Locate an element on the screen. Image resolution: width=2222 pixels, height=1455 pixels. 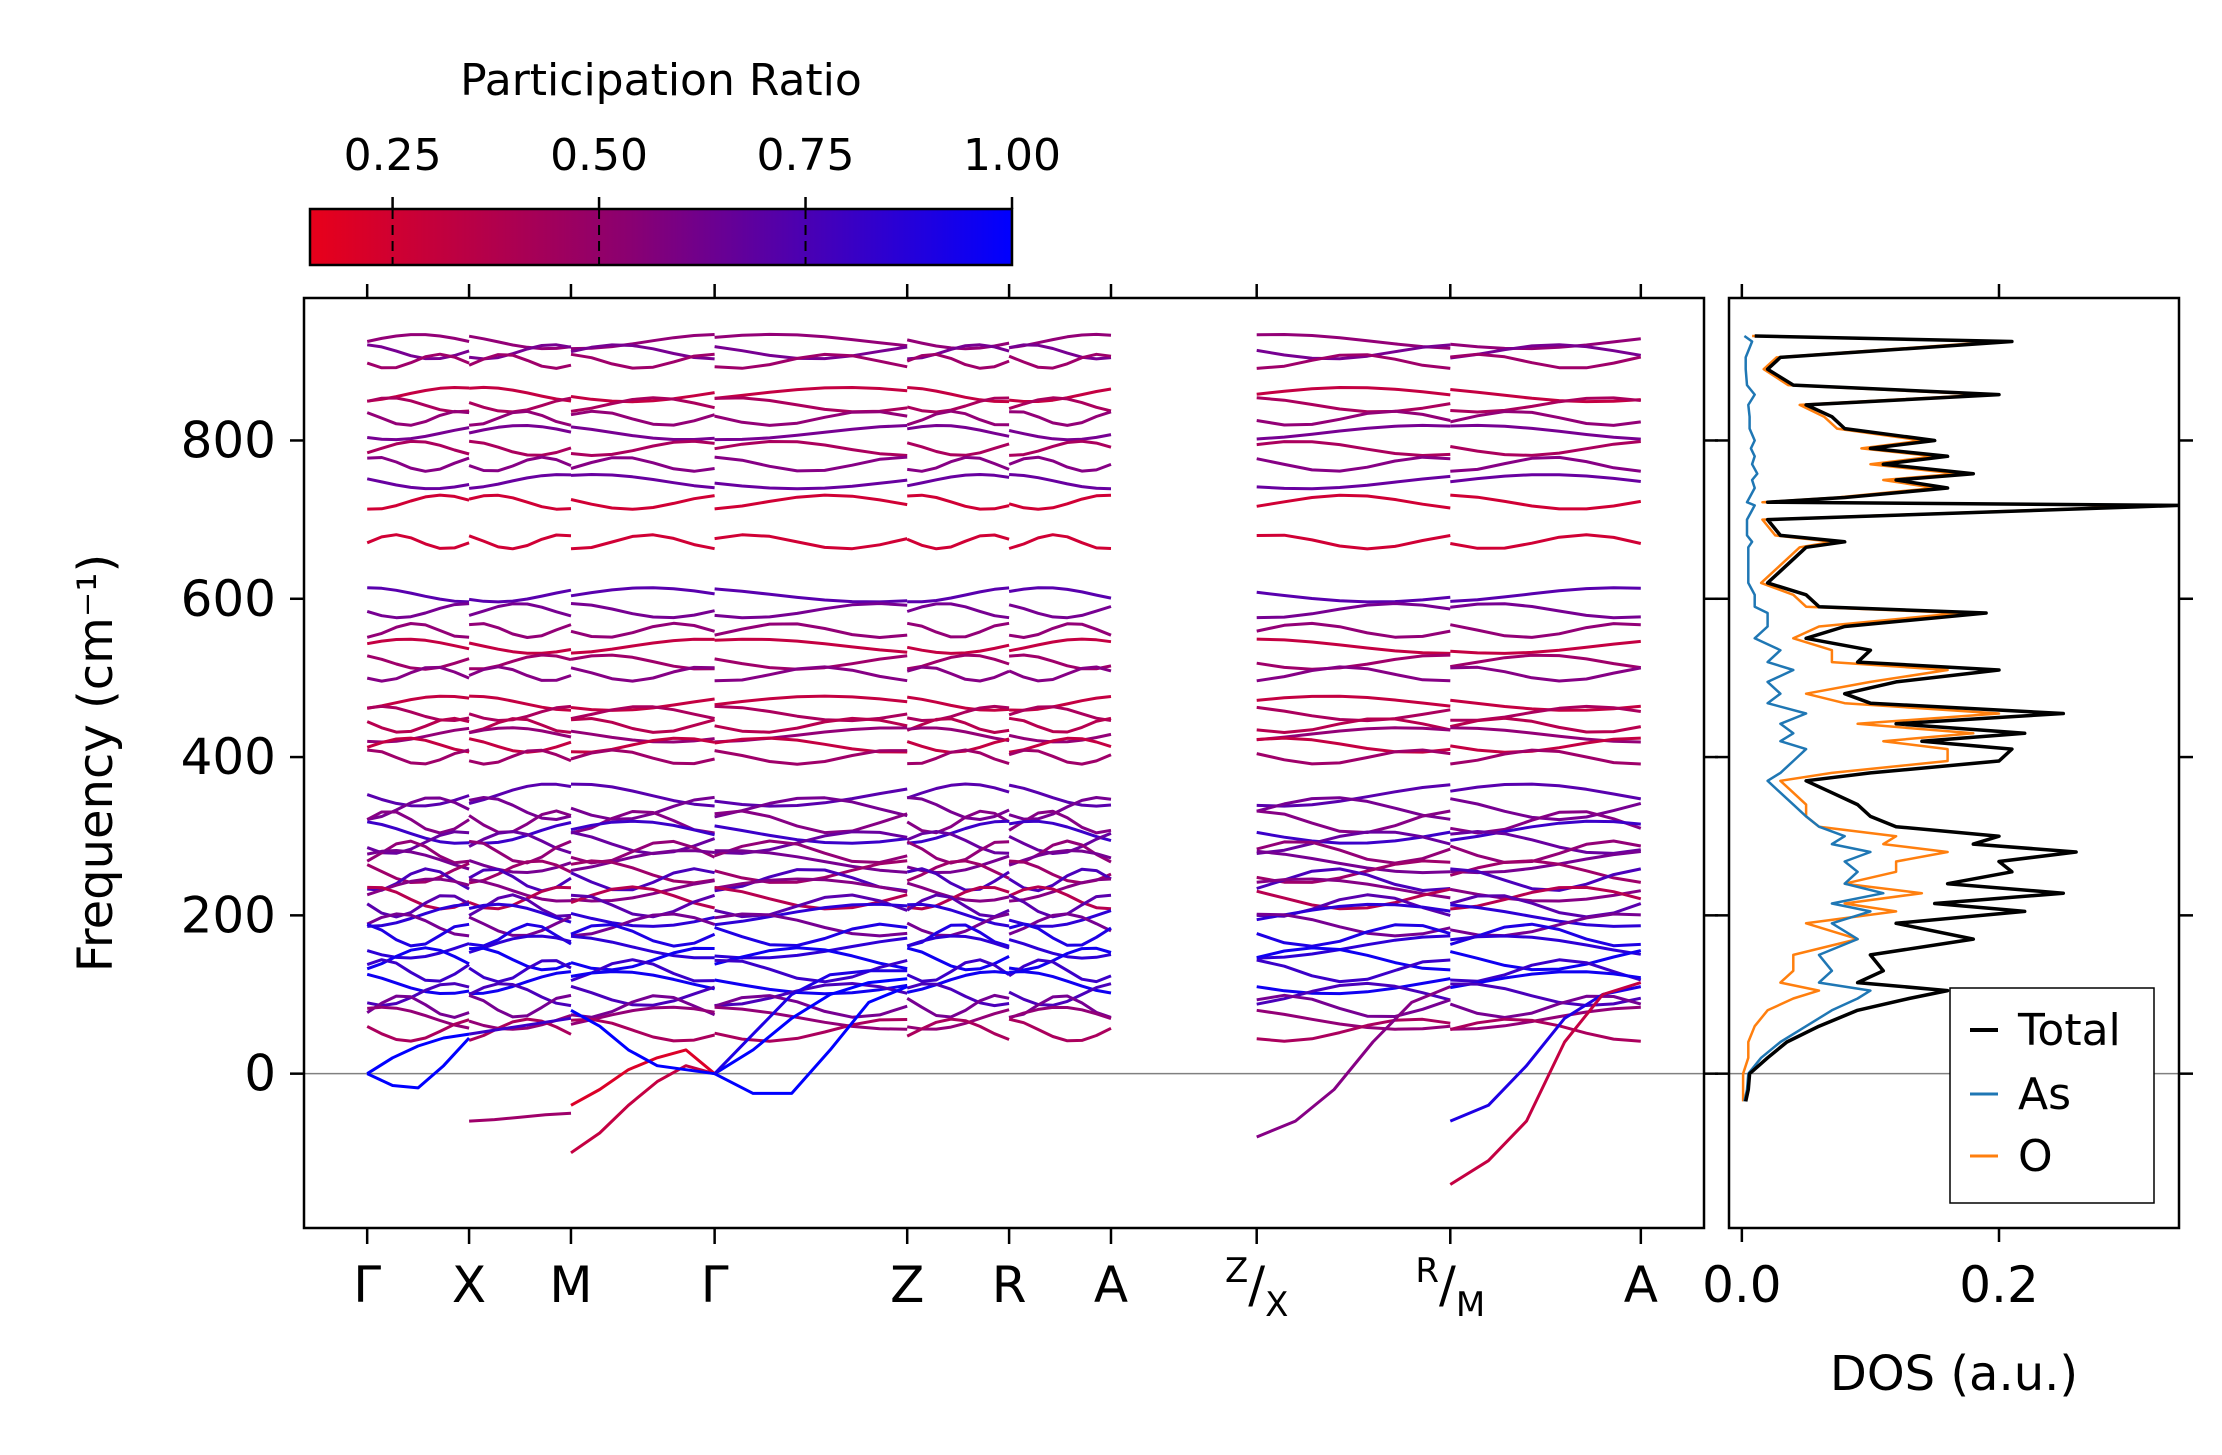
band-y-tick-label: 200 is located at coordinates (228, 915).